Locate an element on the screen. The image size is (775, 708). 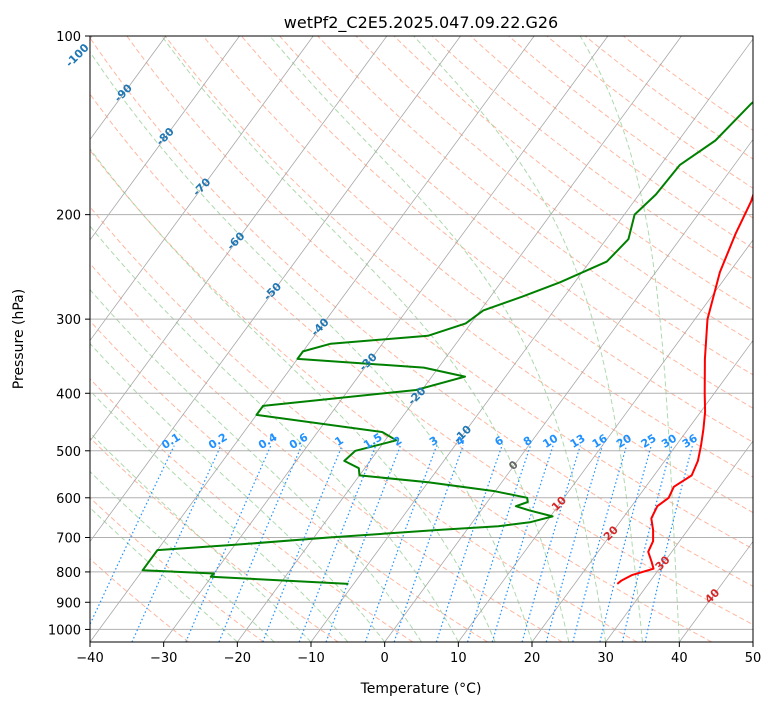
y-tick-label: 400 is located at coordinates (68, 394).